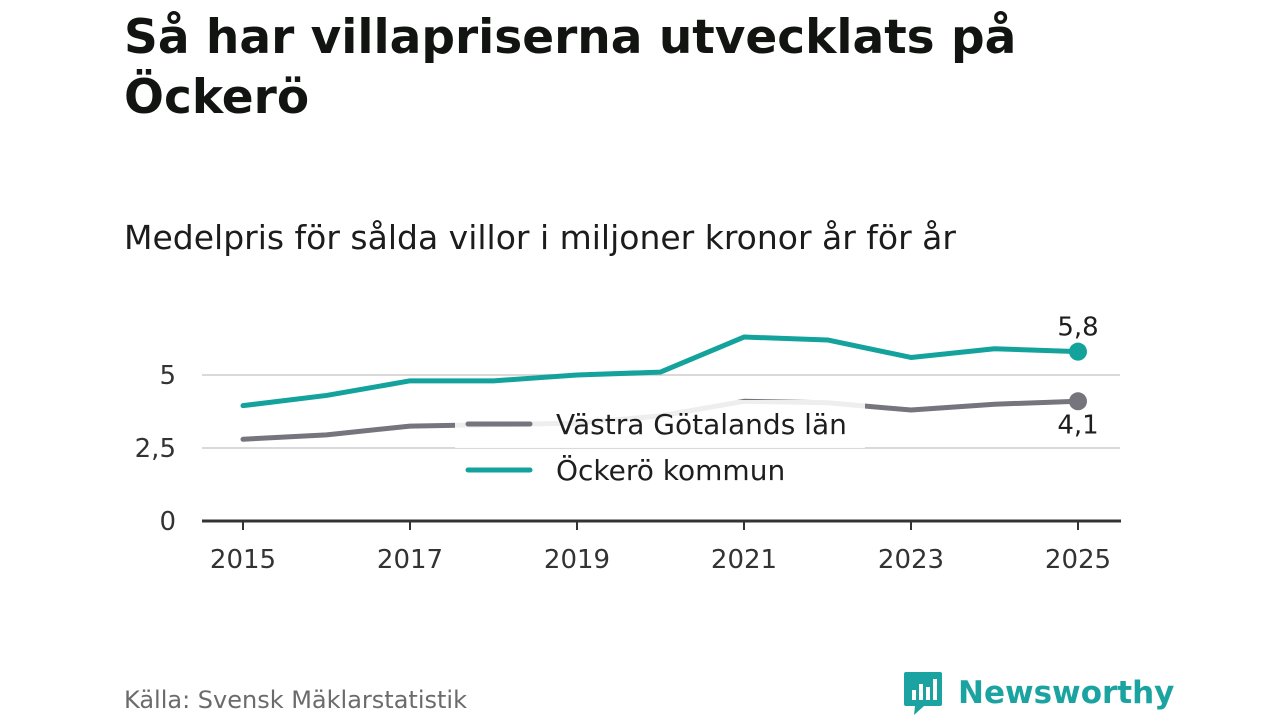 The width and height of the screenshot is (1280, 720). Describe the element at coordinates (1077, 328) in the screenshot. I see `end-value-label-ockero: 5,8` at that location.